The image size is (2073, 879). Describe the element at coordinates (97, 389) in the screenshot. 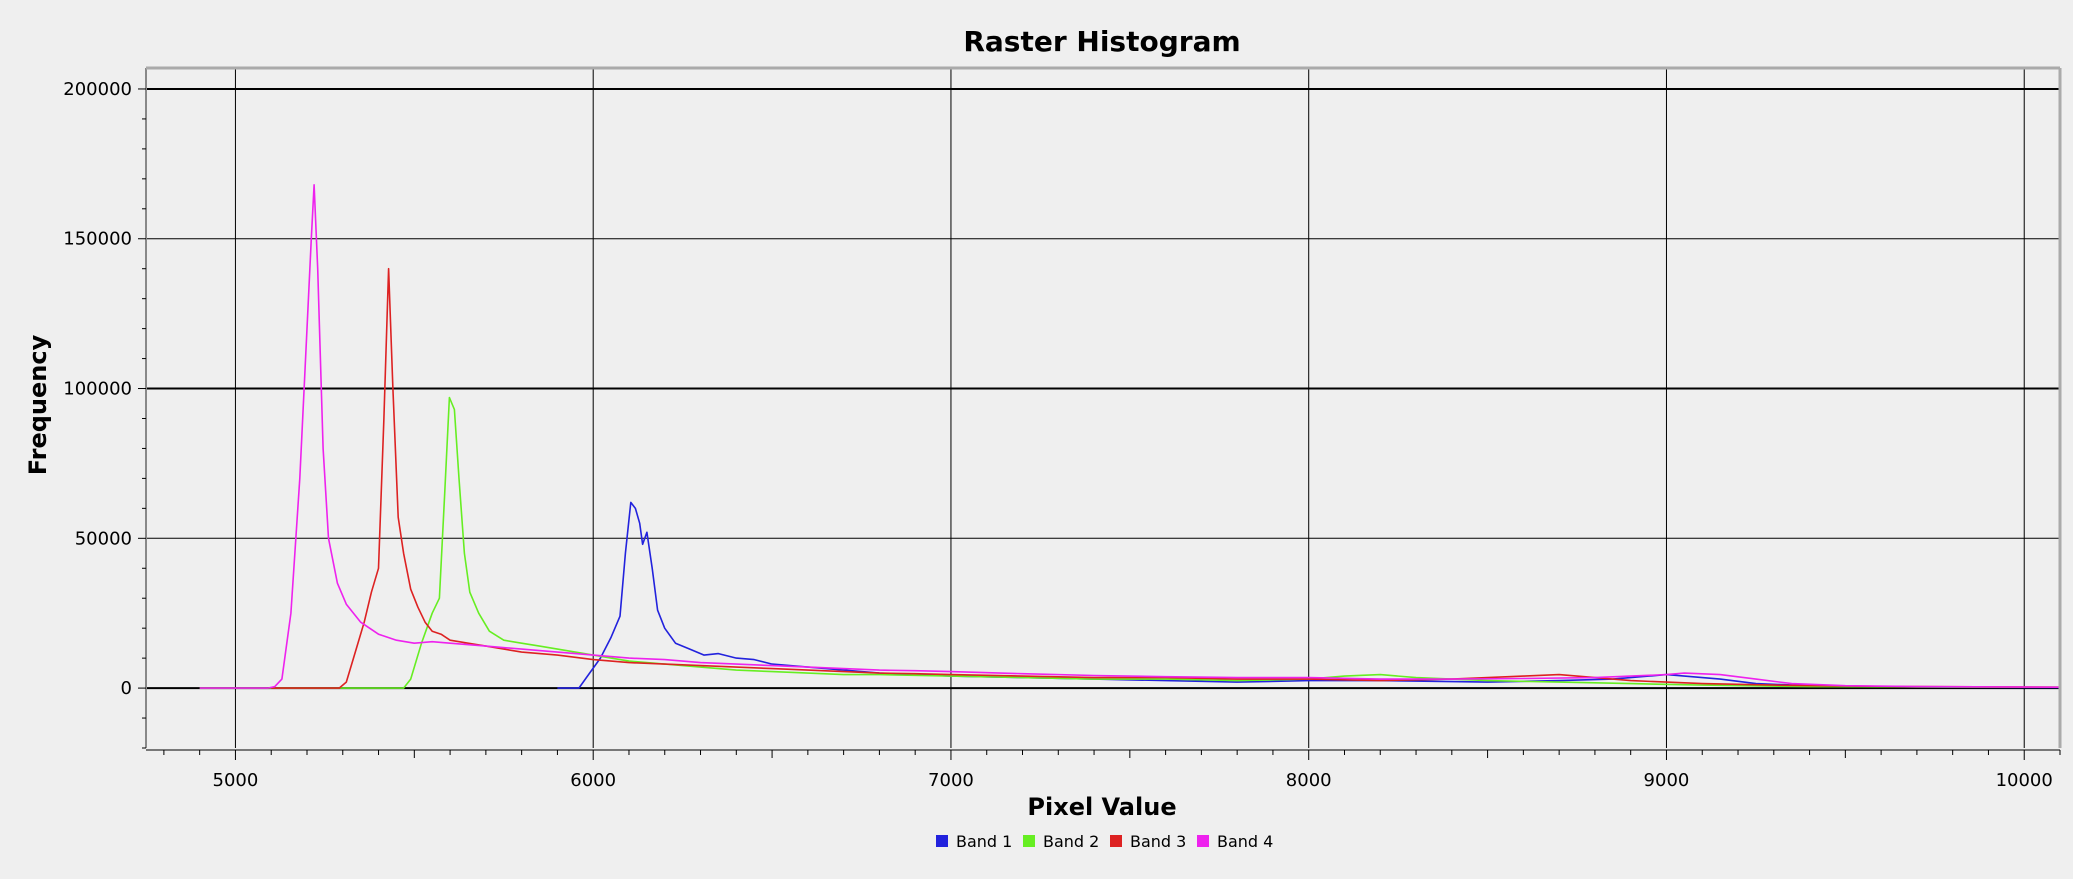

I see `y-tick-label: 100000` at that location.